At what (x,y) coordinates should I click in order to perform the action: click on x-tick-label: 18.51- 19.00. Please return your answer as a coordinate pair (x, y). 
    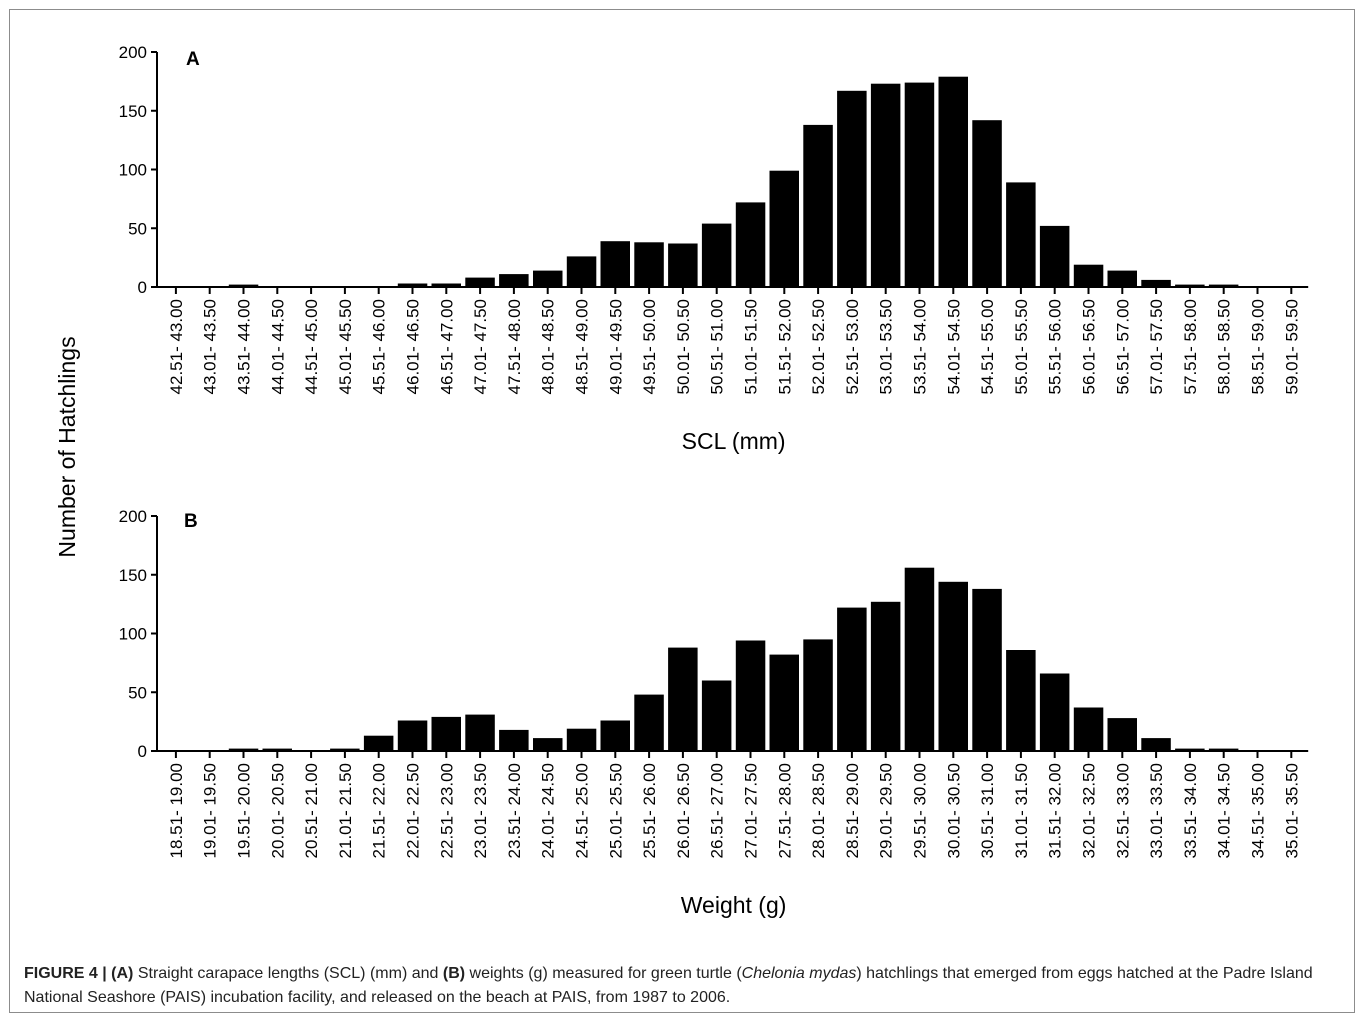
    Looking at the image, I should click on (176, 810).